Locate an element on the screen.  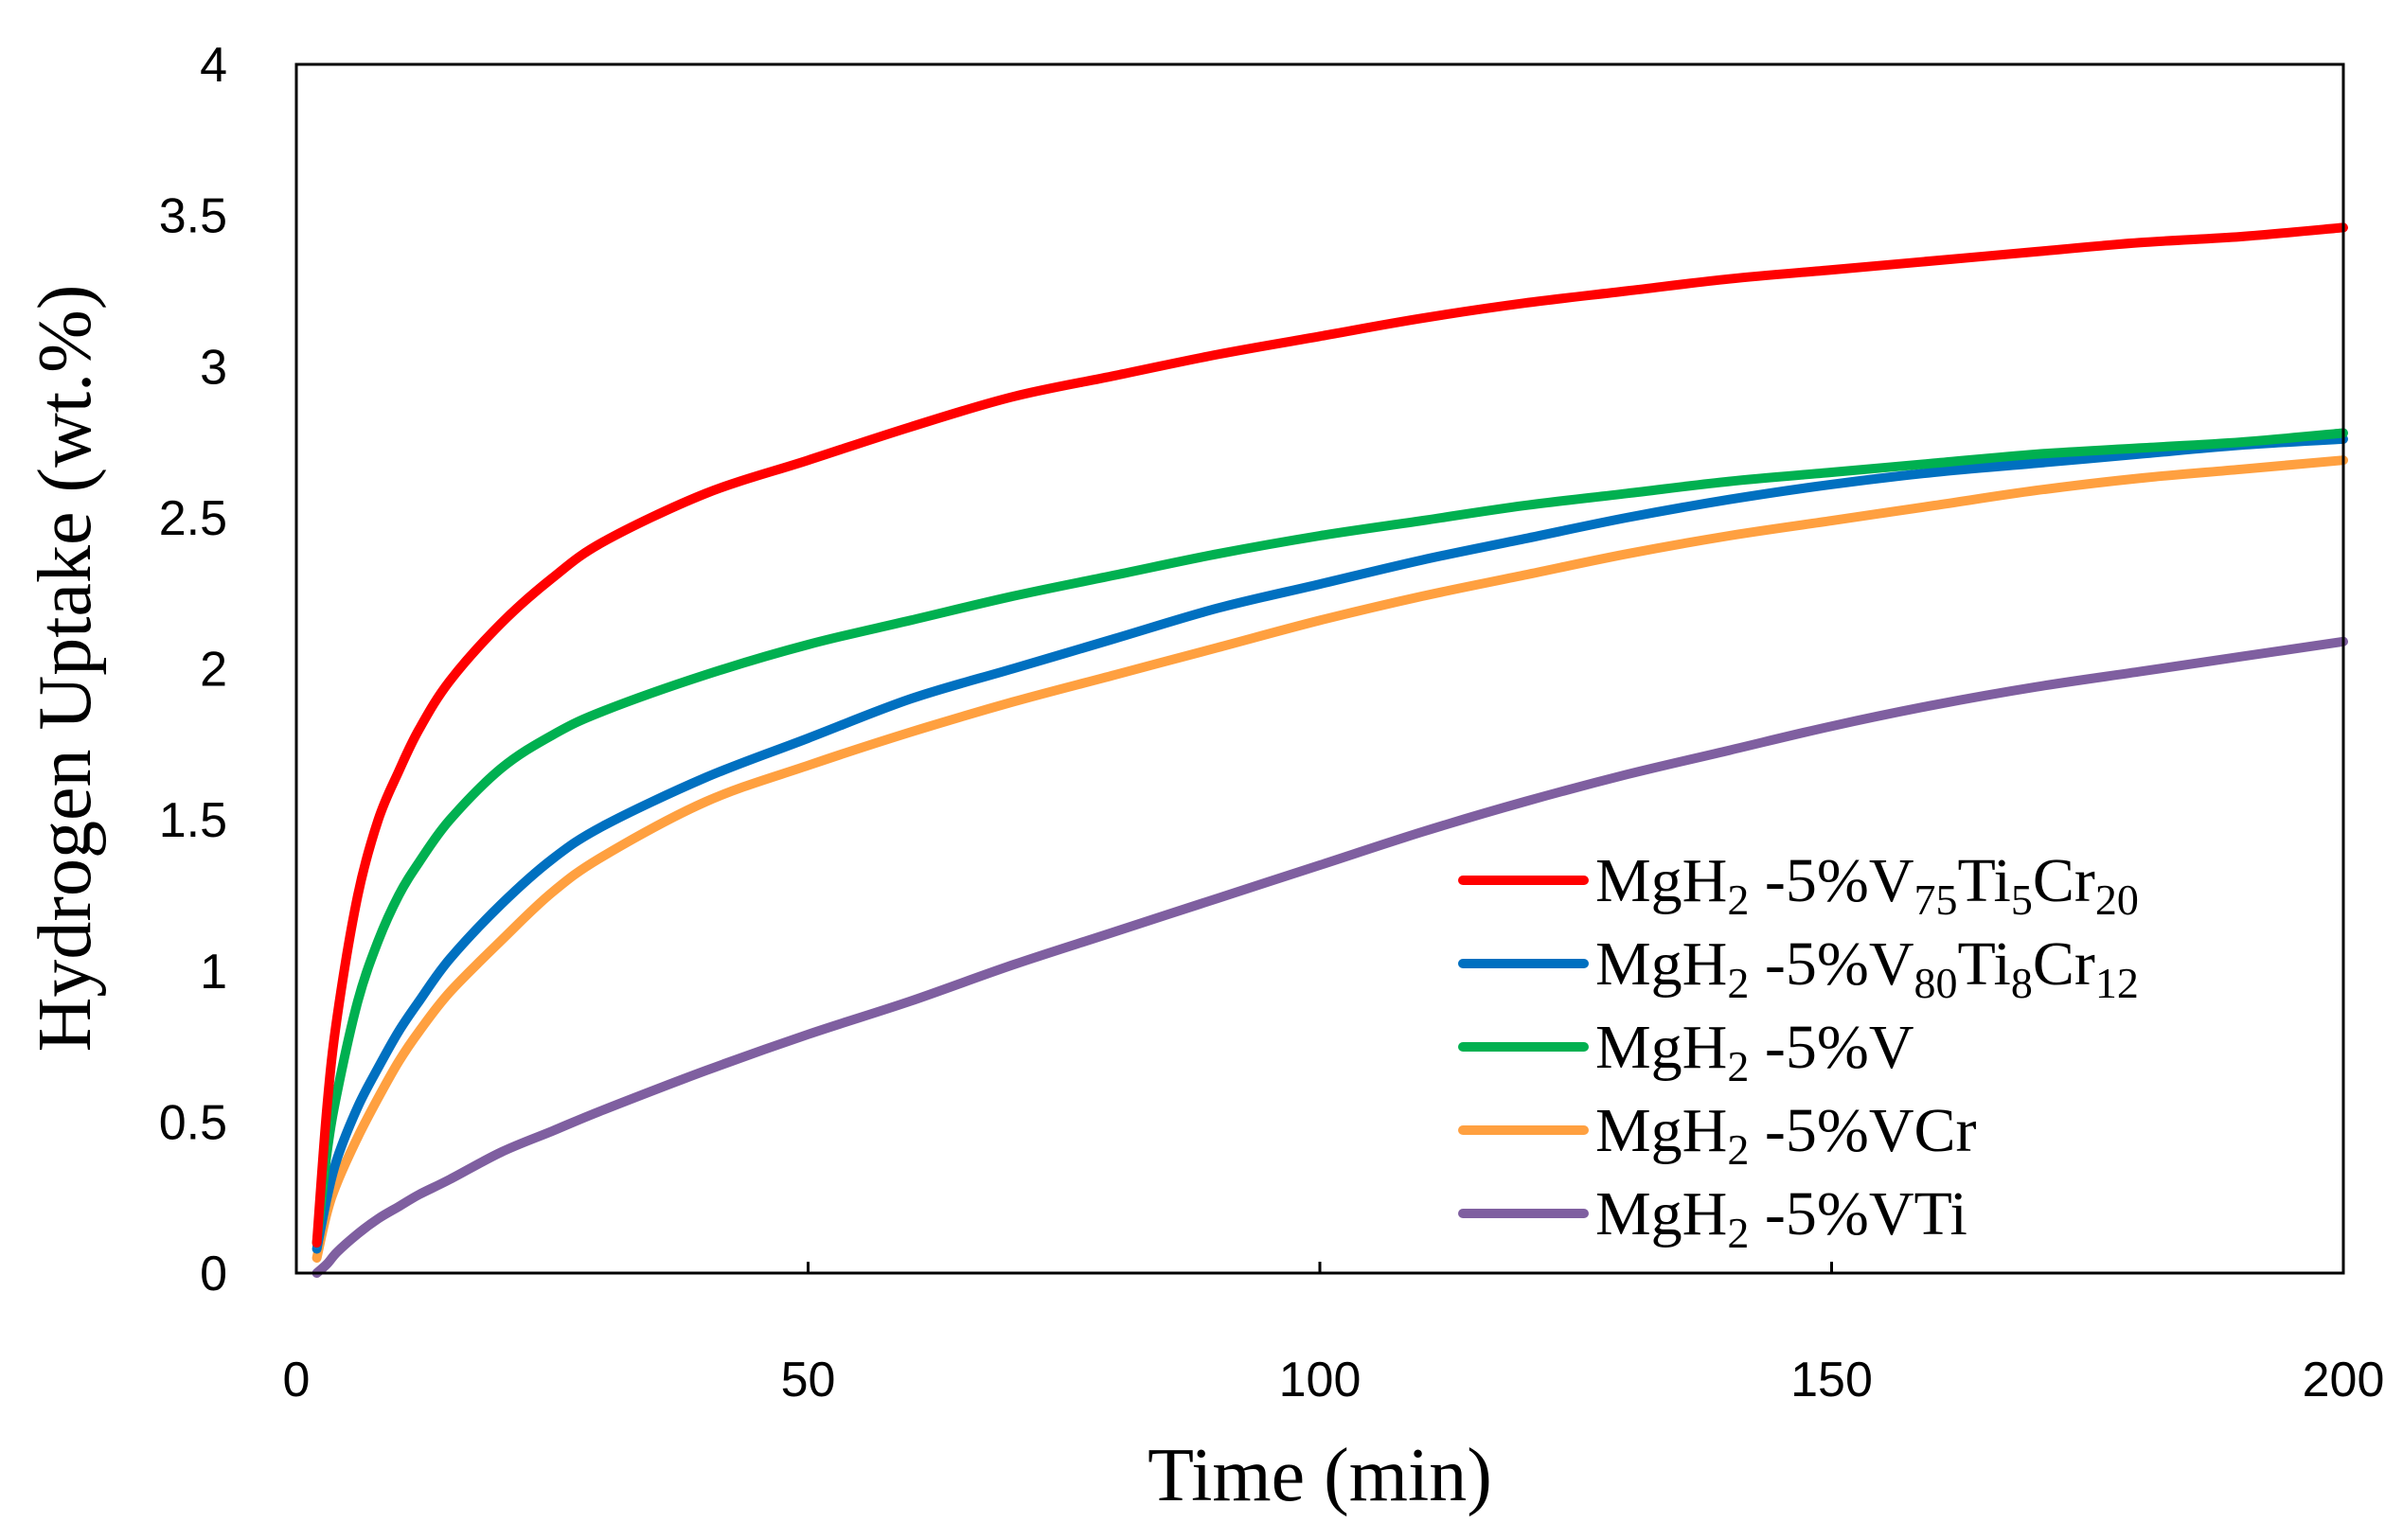
y-tick-label: 2.5 is located at coordinates (193, 518).